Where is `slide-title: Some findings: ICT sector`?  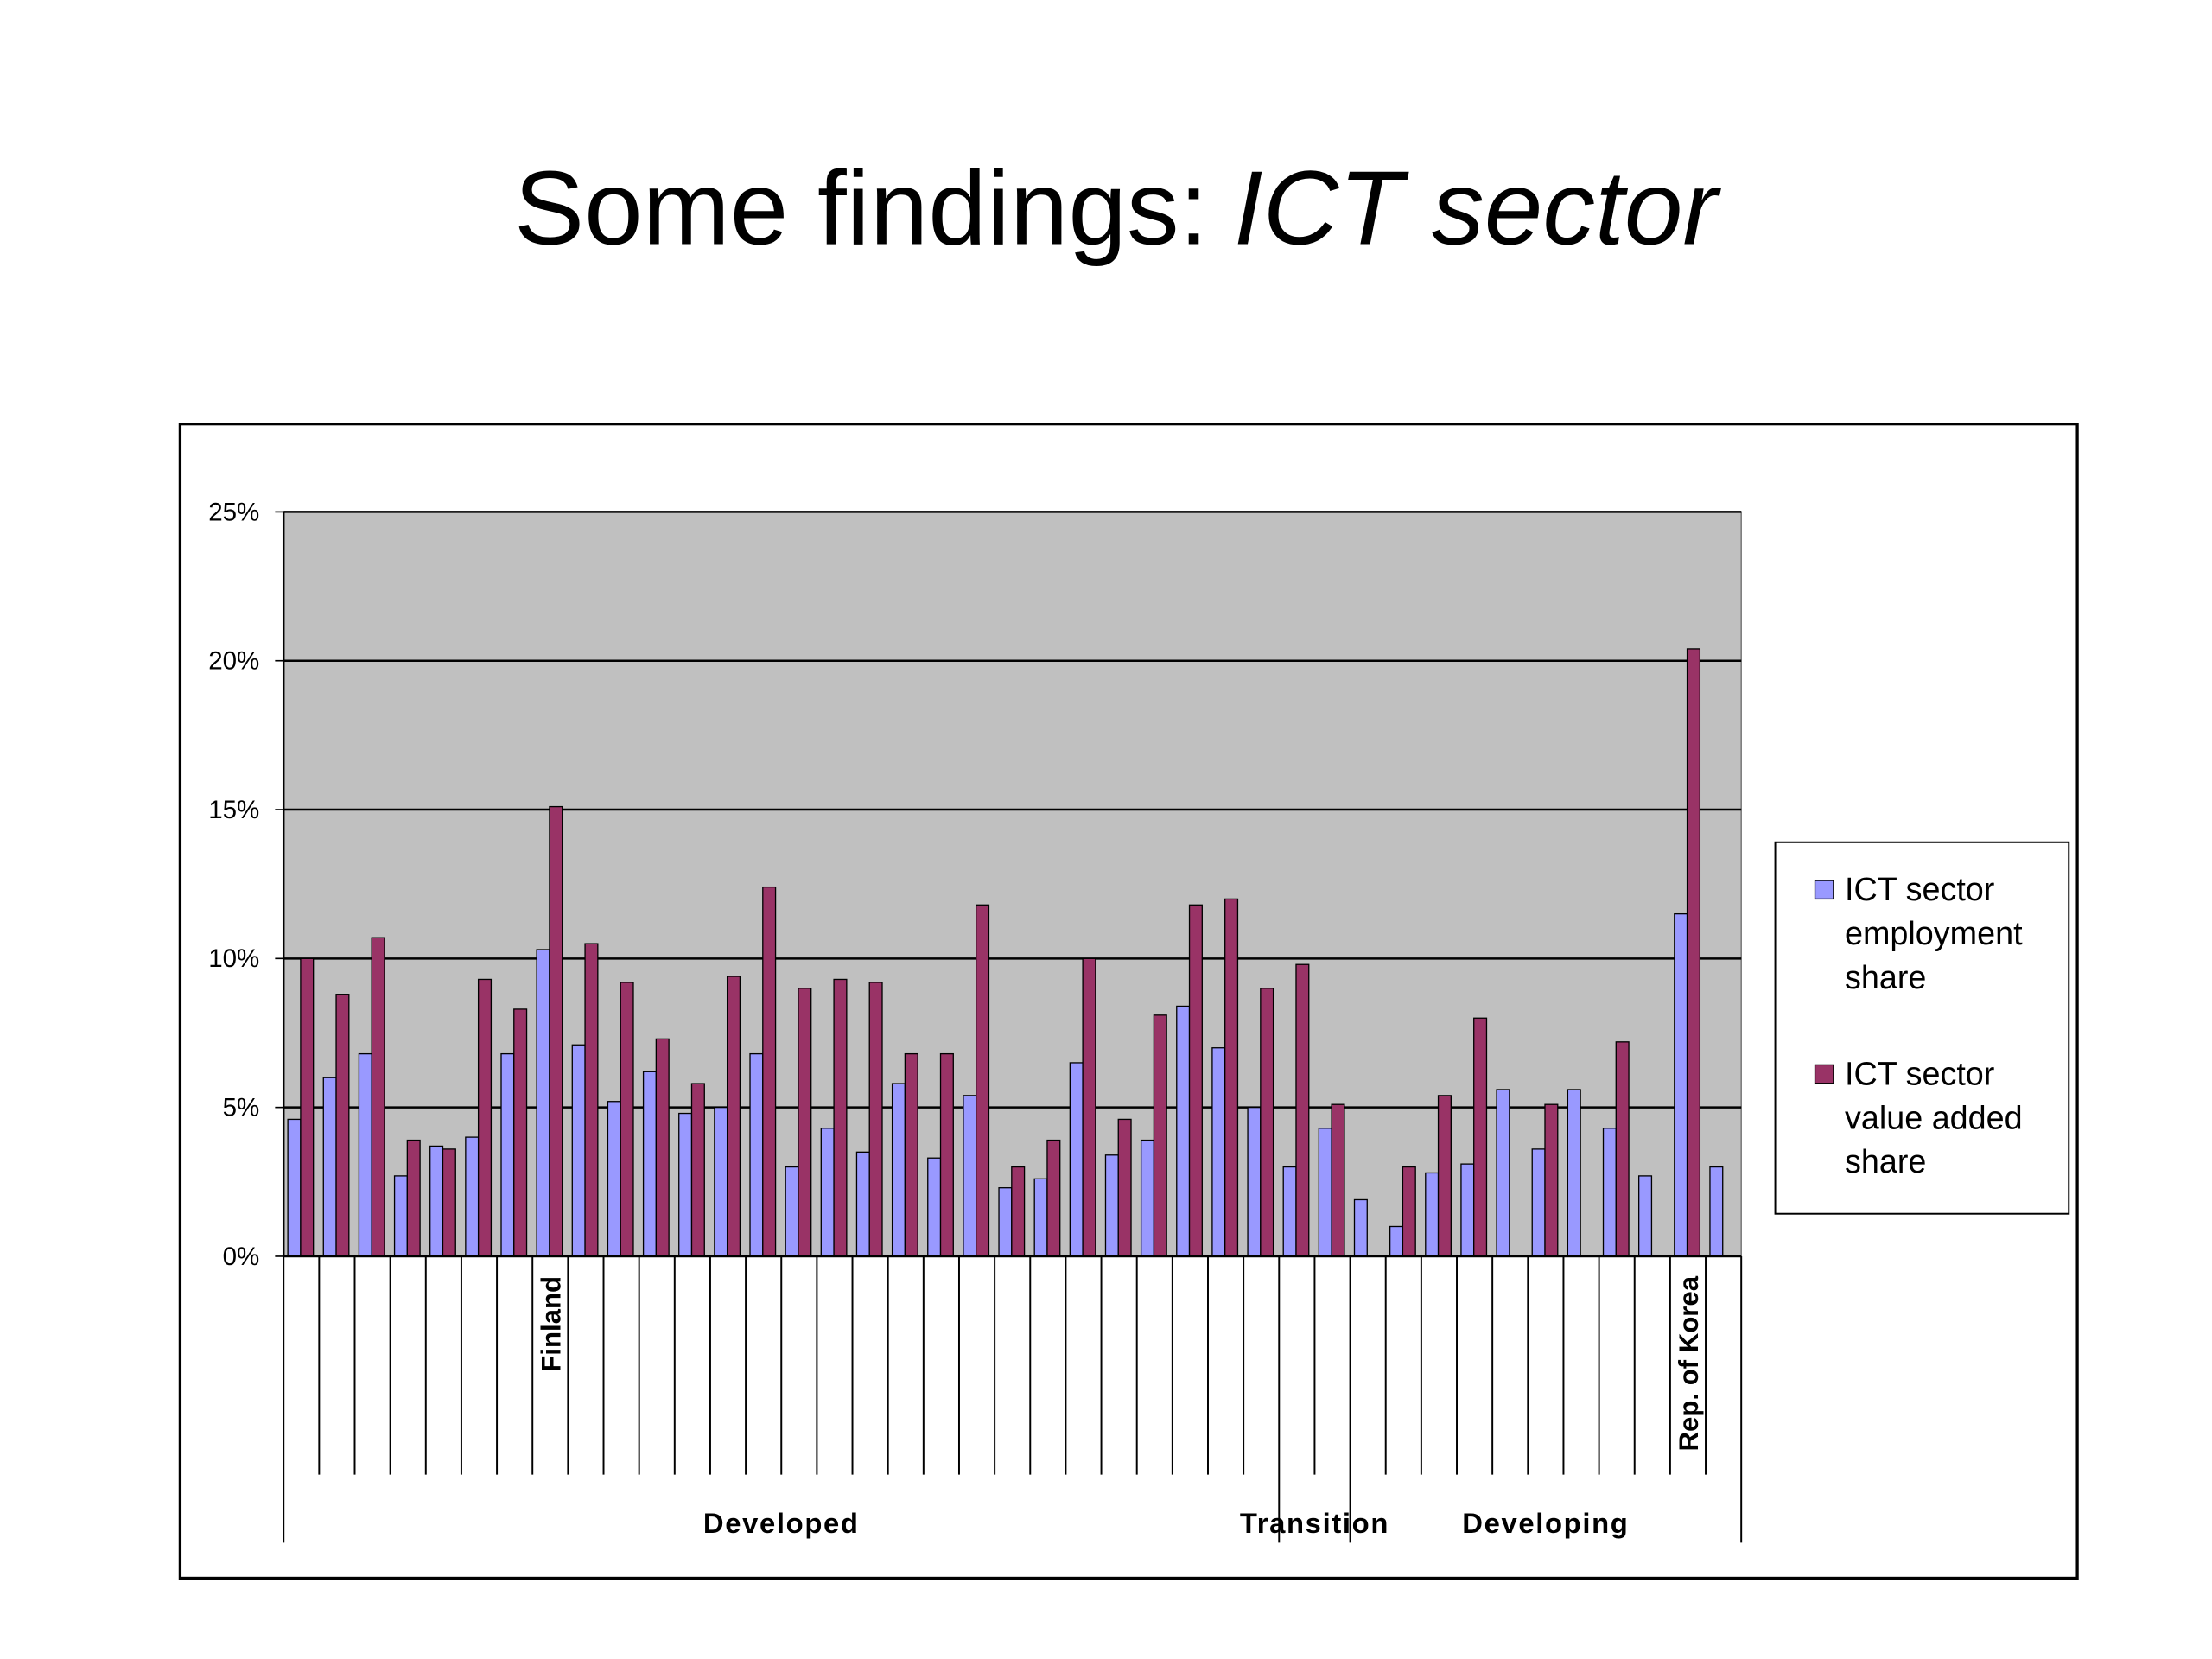
slide-title: Some findings: ICT sector is located at coordinates (1117, 207).